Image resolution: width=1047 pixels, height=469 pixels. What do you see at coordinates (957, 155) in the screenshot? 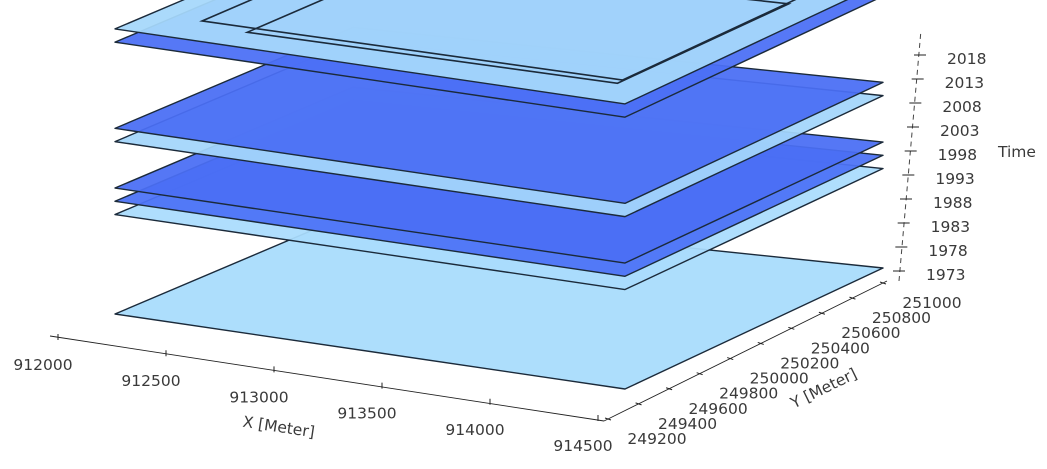
I see `time-tick-label: 1998` at bounding box center [957, 155].